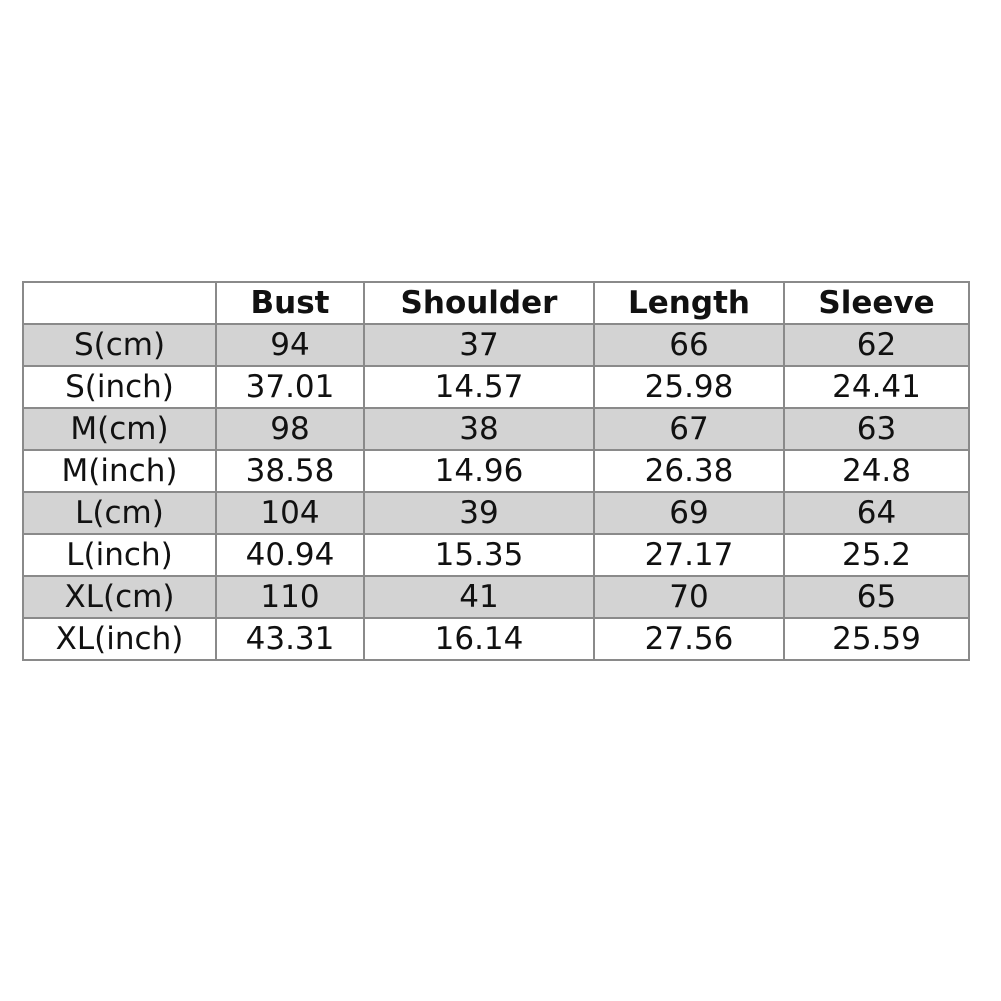 The image size is (1001, 1001). I want to click on measurement-cell: 41, so click(479, 597).